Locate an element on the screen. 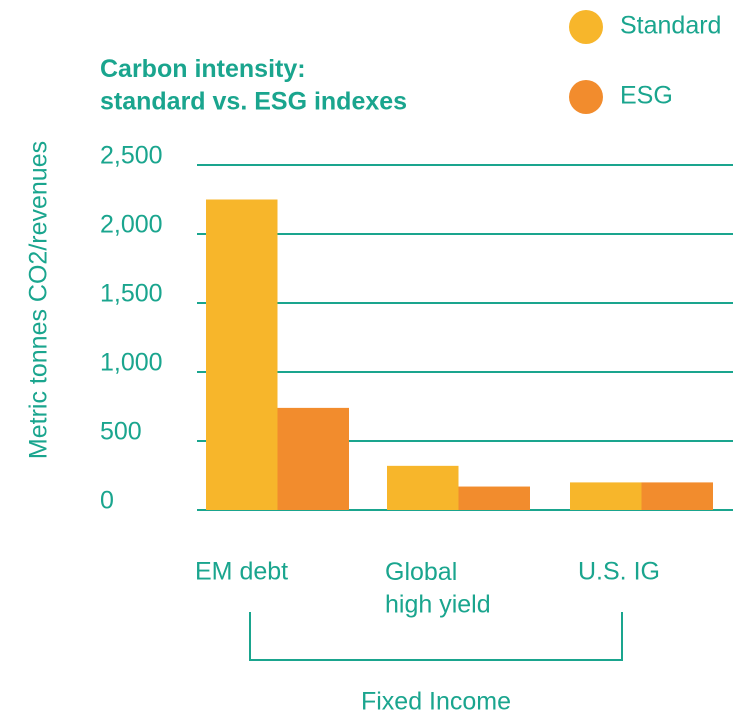 This screenshot has width=751, height=719. x-tick-label: U.S. IG is located at coordinates (619, 572).